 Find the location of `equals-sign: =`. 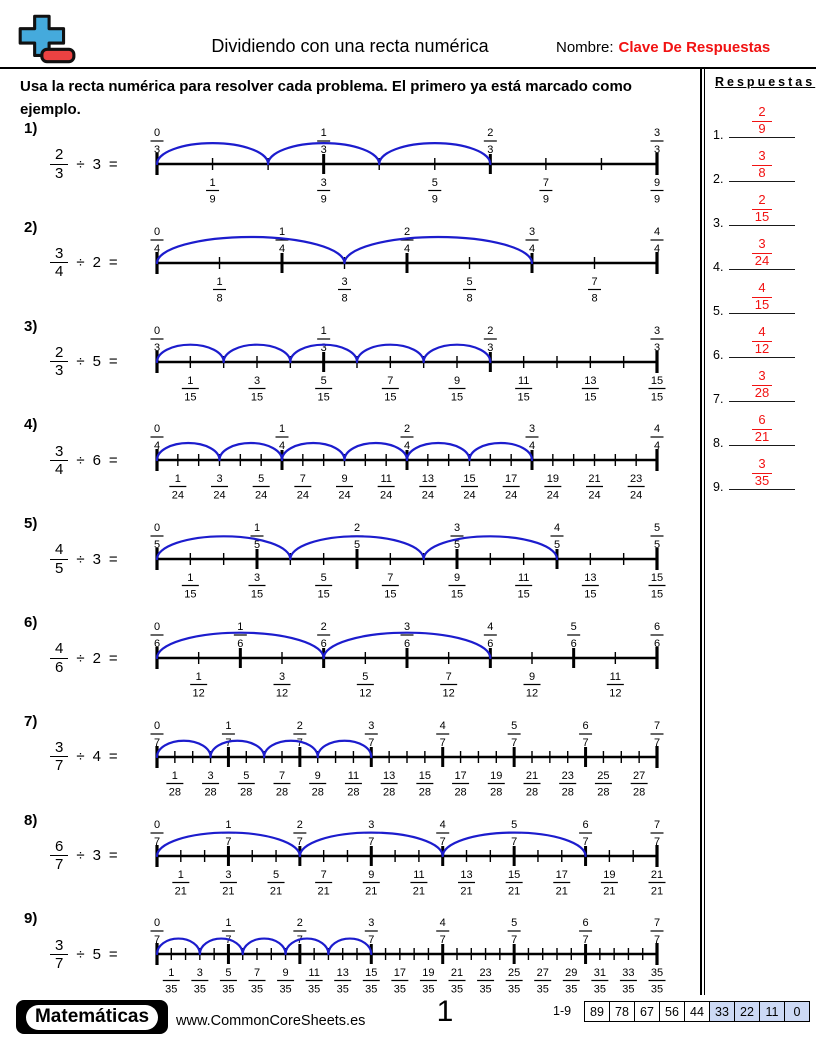

equals-sign: = is located at coordinates (113, 559).